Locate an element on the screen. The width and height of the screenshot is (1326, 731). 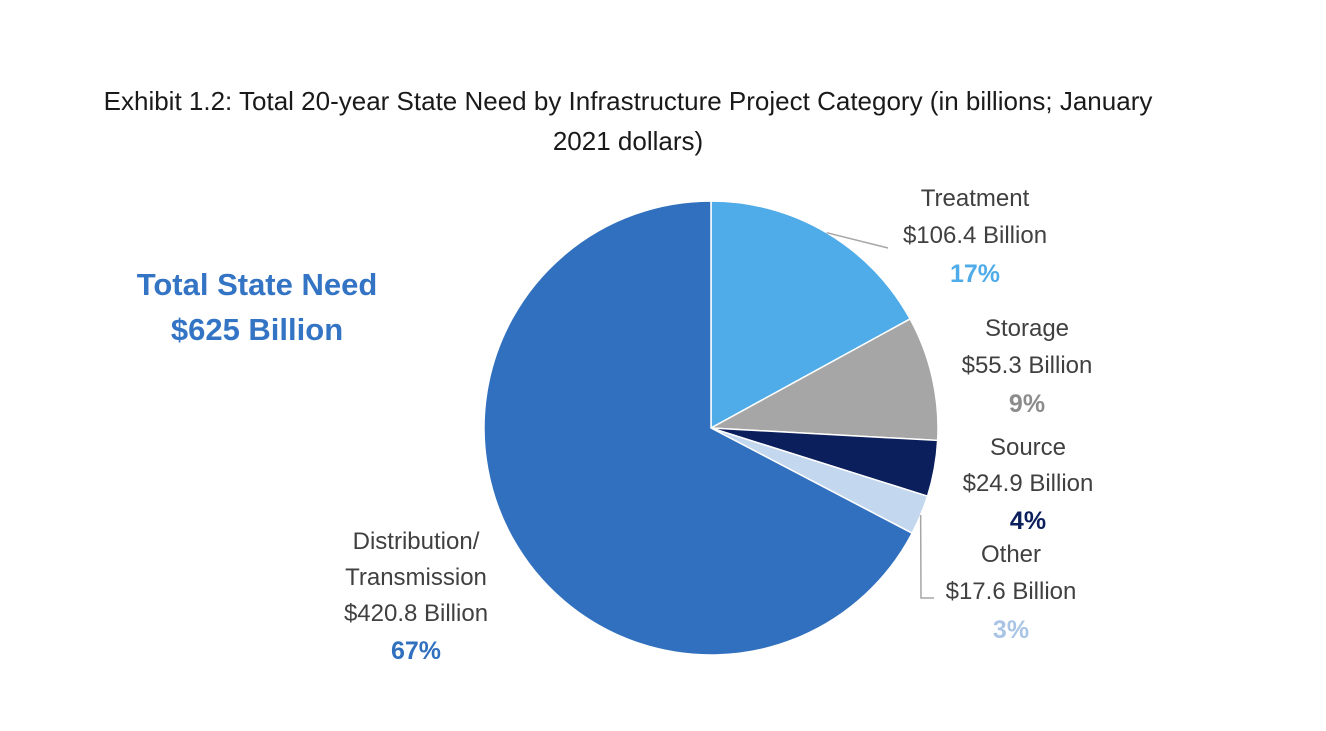
slice-label-treatment-name-1: Treatment is located at coordinates (975, 198).